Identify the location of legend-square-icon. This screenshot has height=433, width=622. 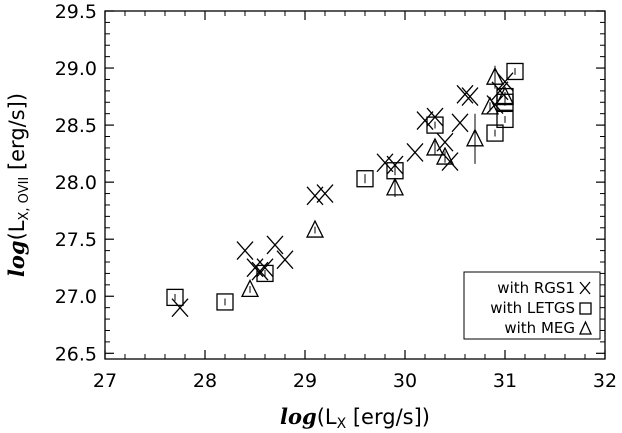
(585, 308).